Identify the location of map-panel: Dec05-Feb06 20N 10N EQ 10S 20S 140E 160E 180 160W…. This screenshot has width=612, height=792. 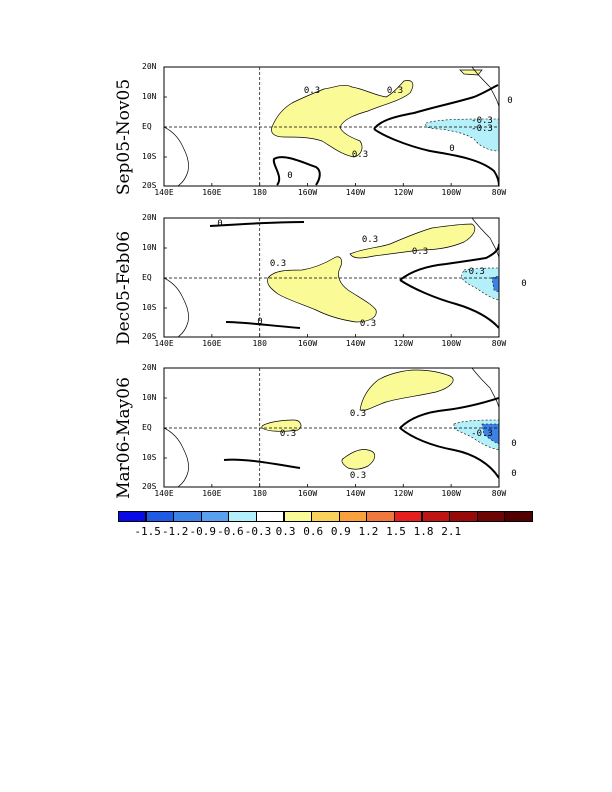
(318, 286).